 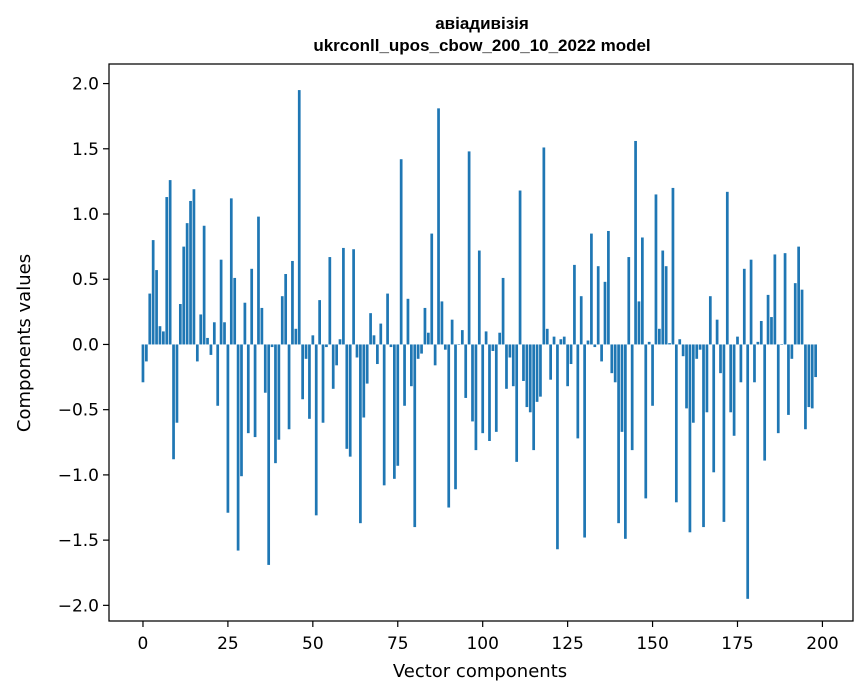 I want to click on y-tick-label: 2.0, so click(x=85, y=85).